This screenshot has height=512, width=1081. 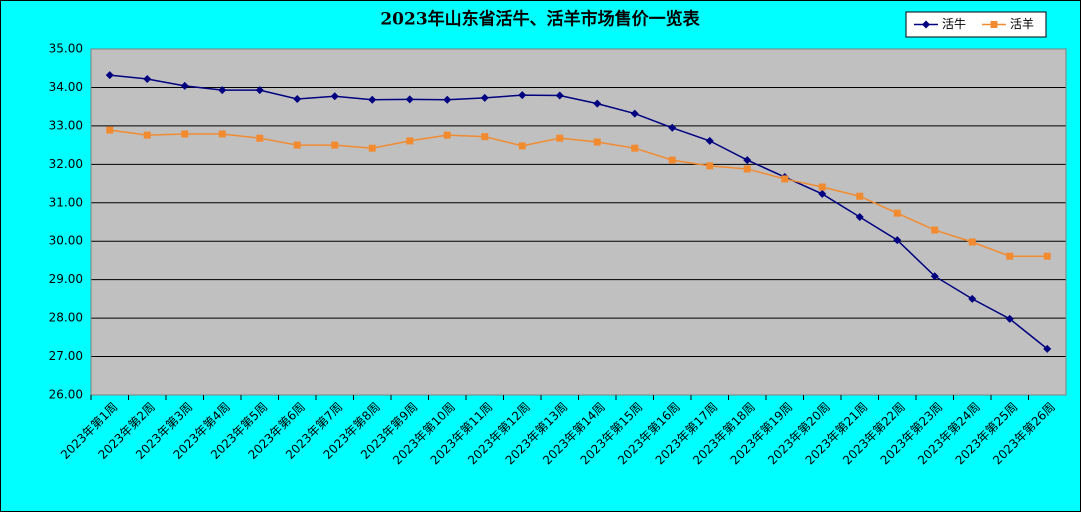 What do you see at coordinates (66, 49) in the screenshot?
I see `y-tick-label: 35.00` at bounding box center [66, 49].